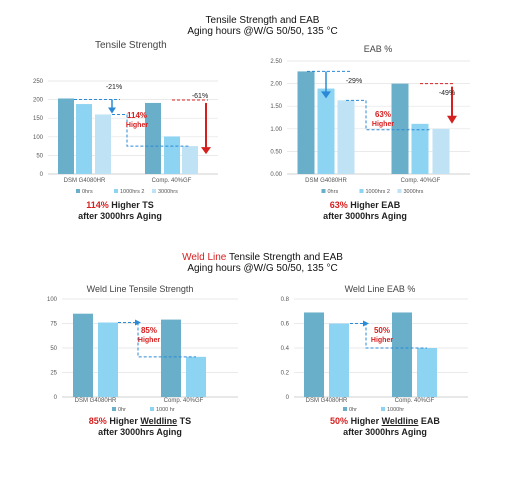  I want to click on eab-ytick-label: 1.50, so click(276, 107).